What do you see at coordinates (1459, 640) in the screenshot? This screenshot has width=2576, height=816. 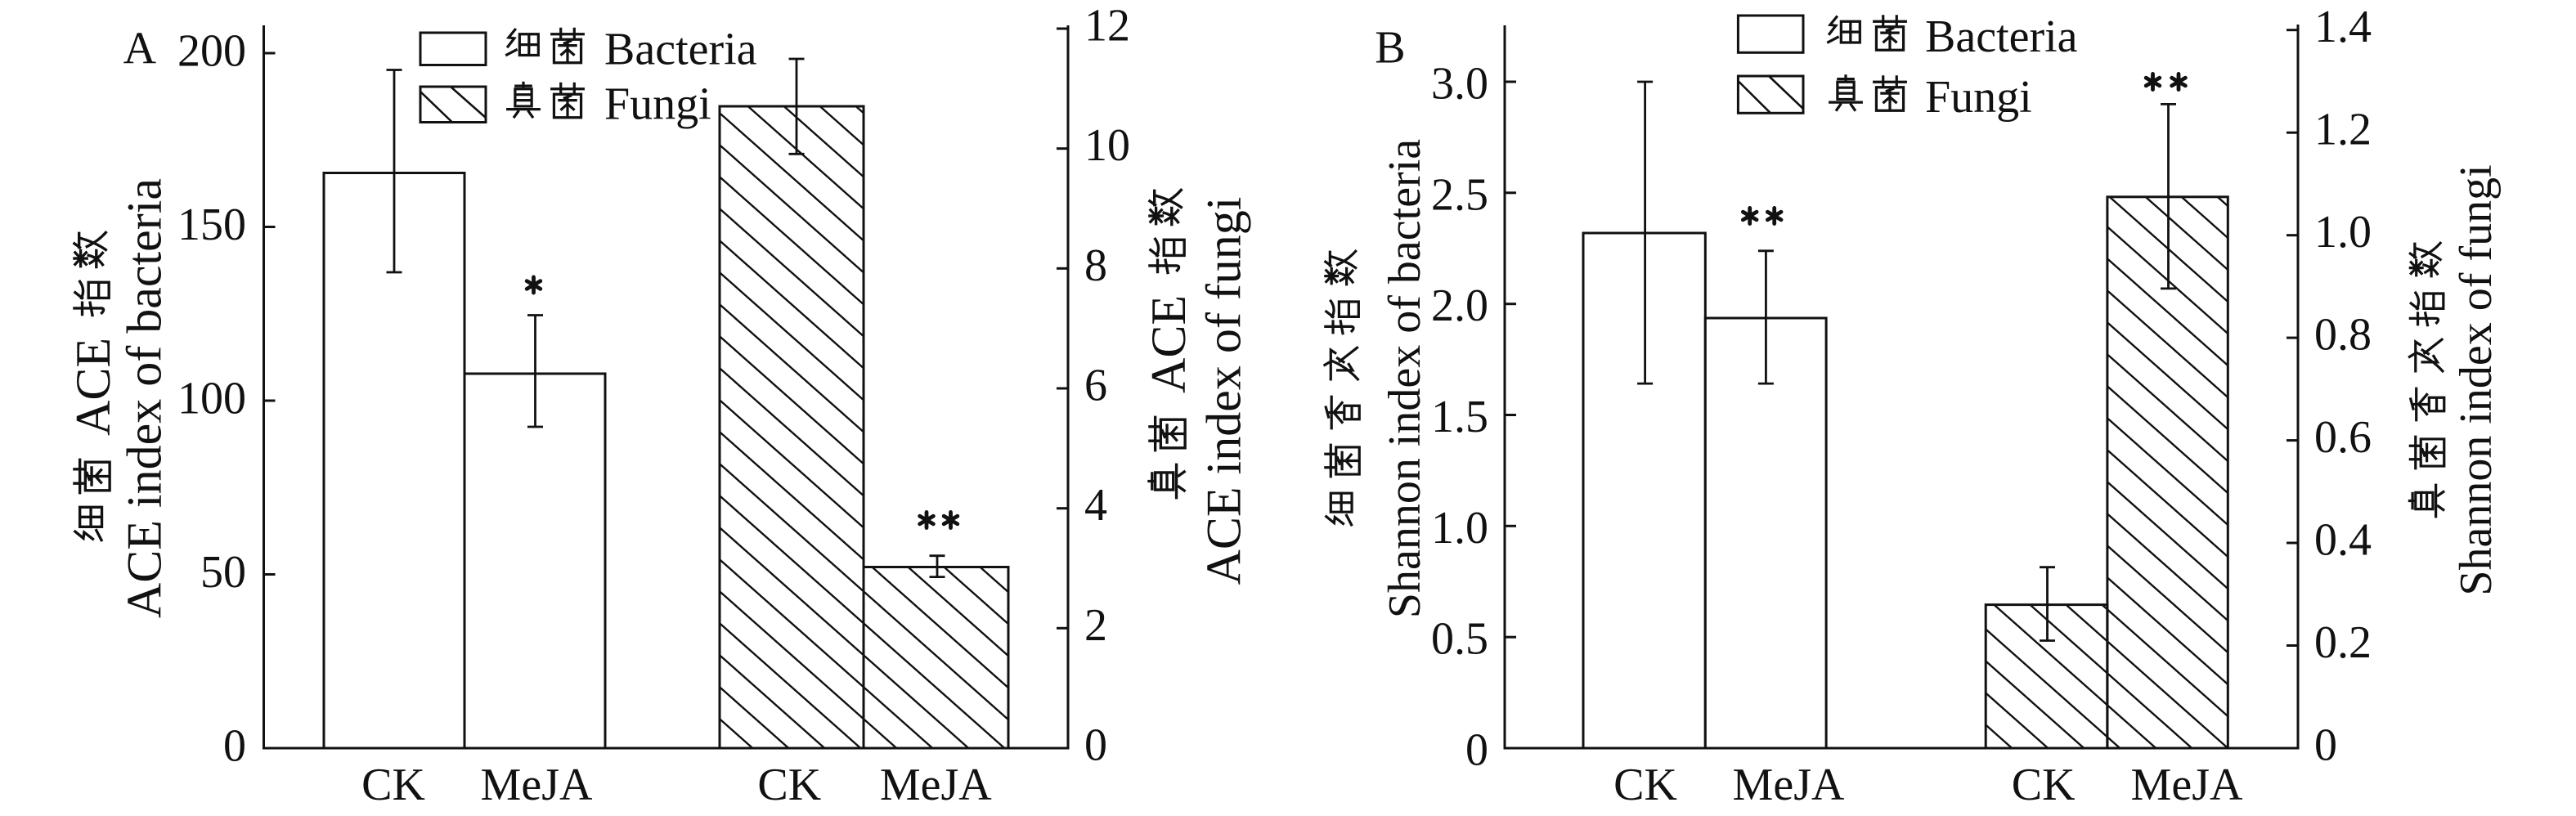 I see `svg-text: 0.5` at bounding box center [1459, 640].